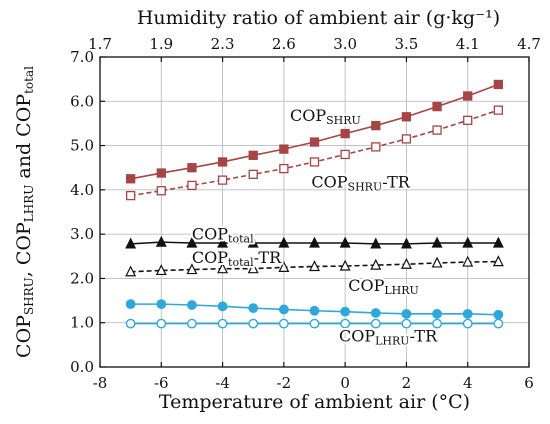 This screenshot has width=550, height=424. I want to click on y-tick-label: 0.0, so click(82, 367).